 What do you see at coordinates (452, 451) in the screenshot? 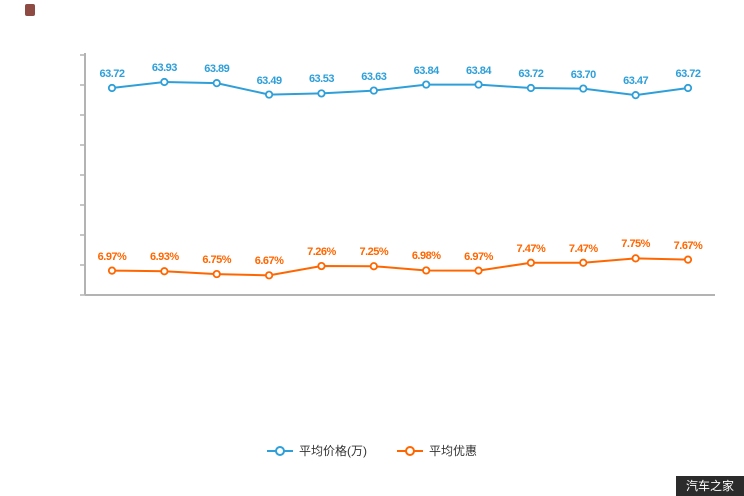
I see `legend-label-average-discount: 平均优惠` at bounding box center [452, 451].